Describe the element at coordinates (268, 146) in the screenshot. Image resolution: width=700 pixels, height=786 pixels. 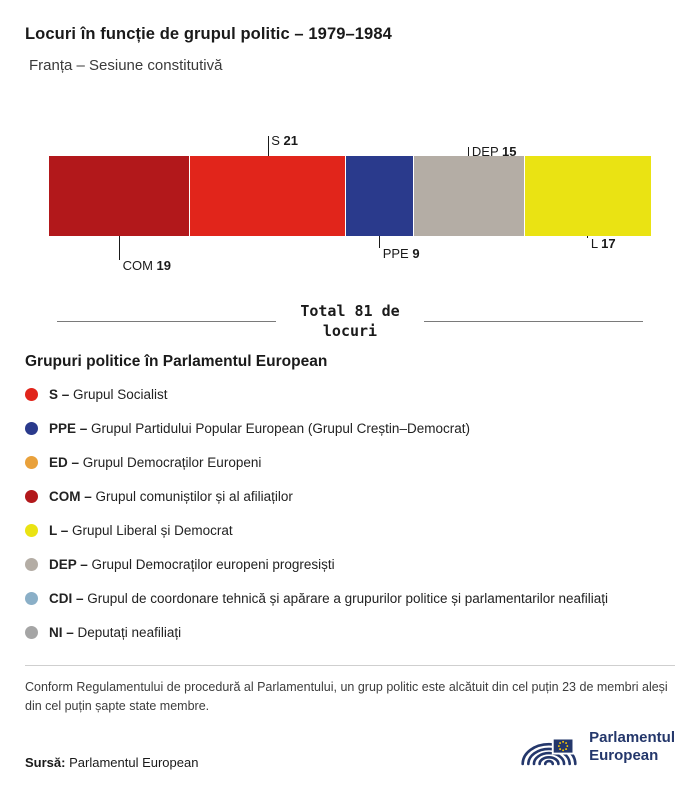
I see `leader-line-s` at that location.